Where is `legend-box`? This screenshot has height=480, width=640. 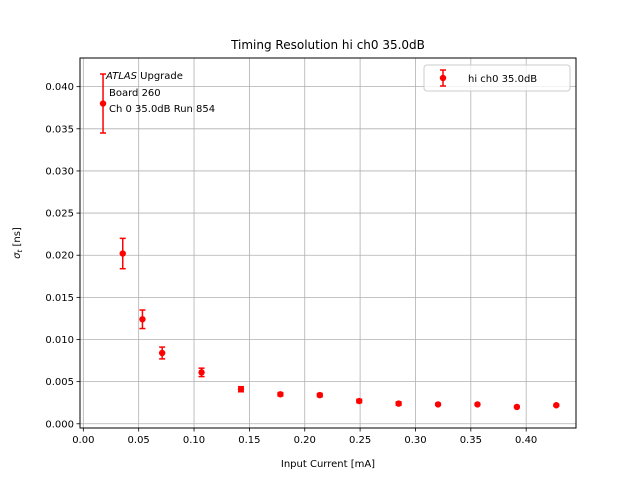
legend-box is located at coordinates (497, 78).